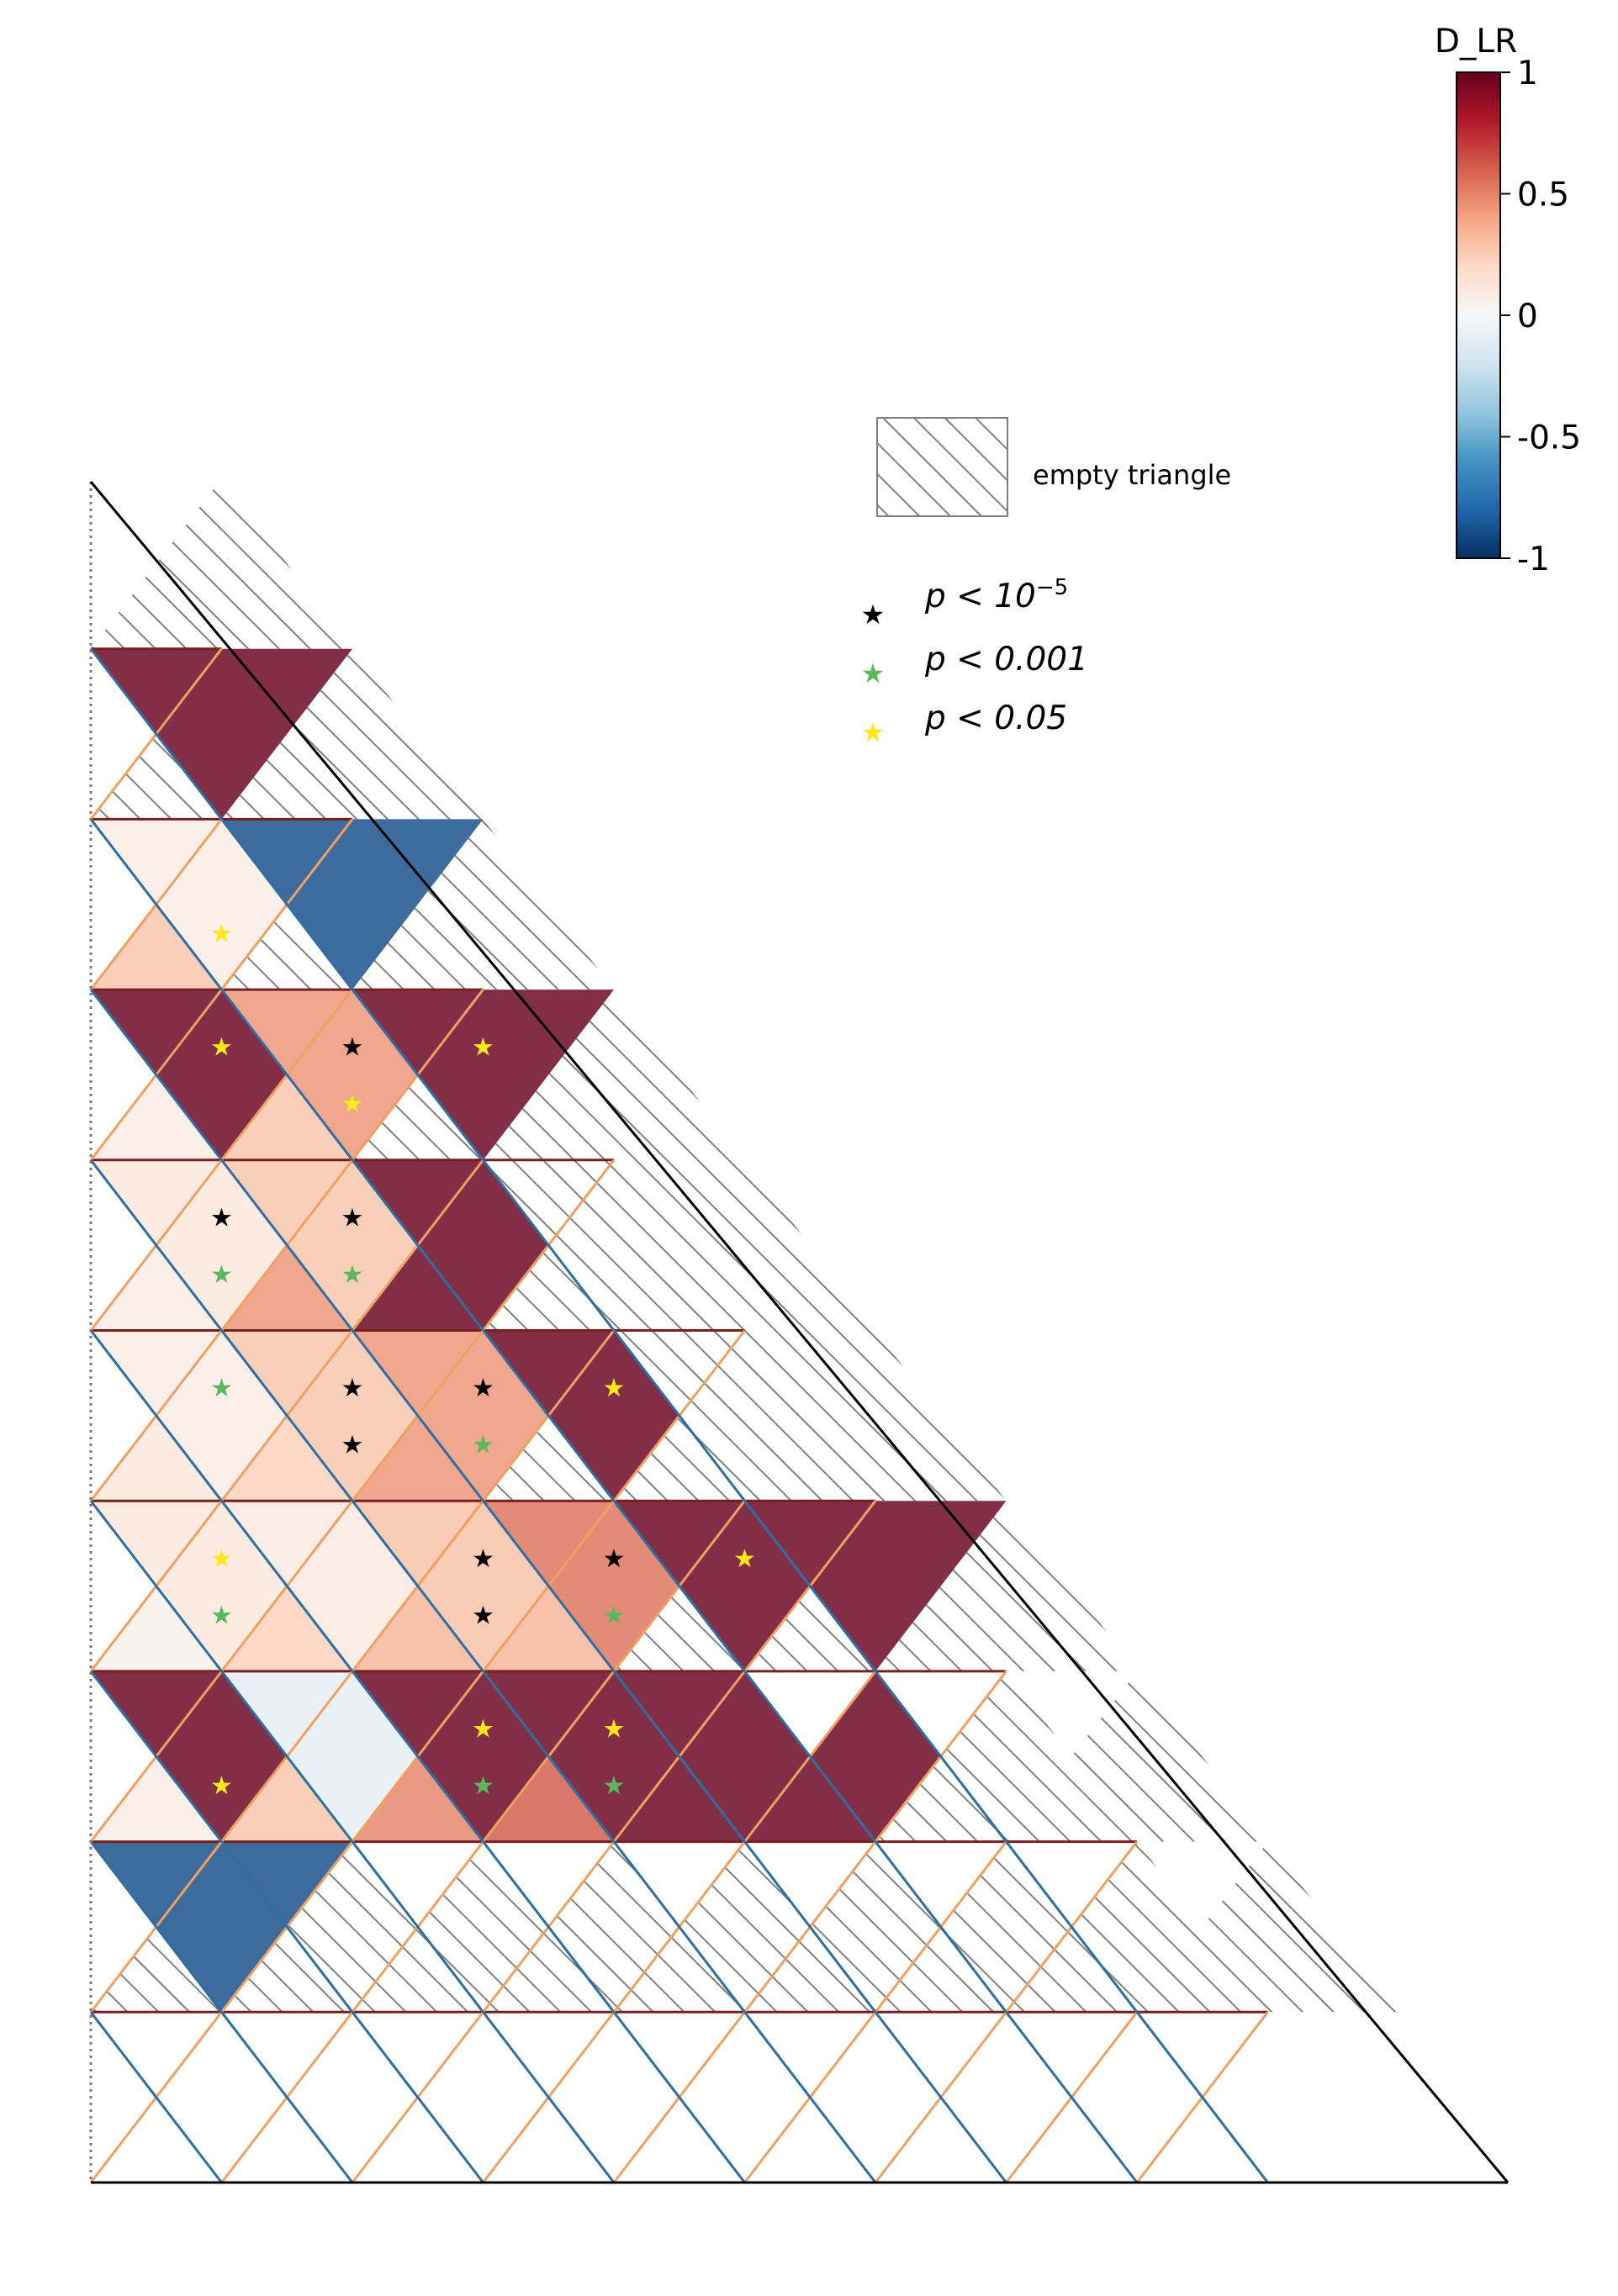  I want to click on colorbar-tick-label: 1, so click(1527, 73).